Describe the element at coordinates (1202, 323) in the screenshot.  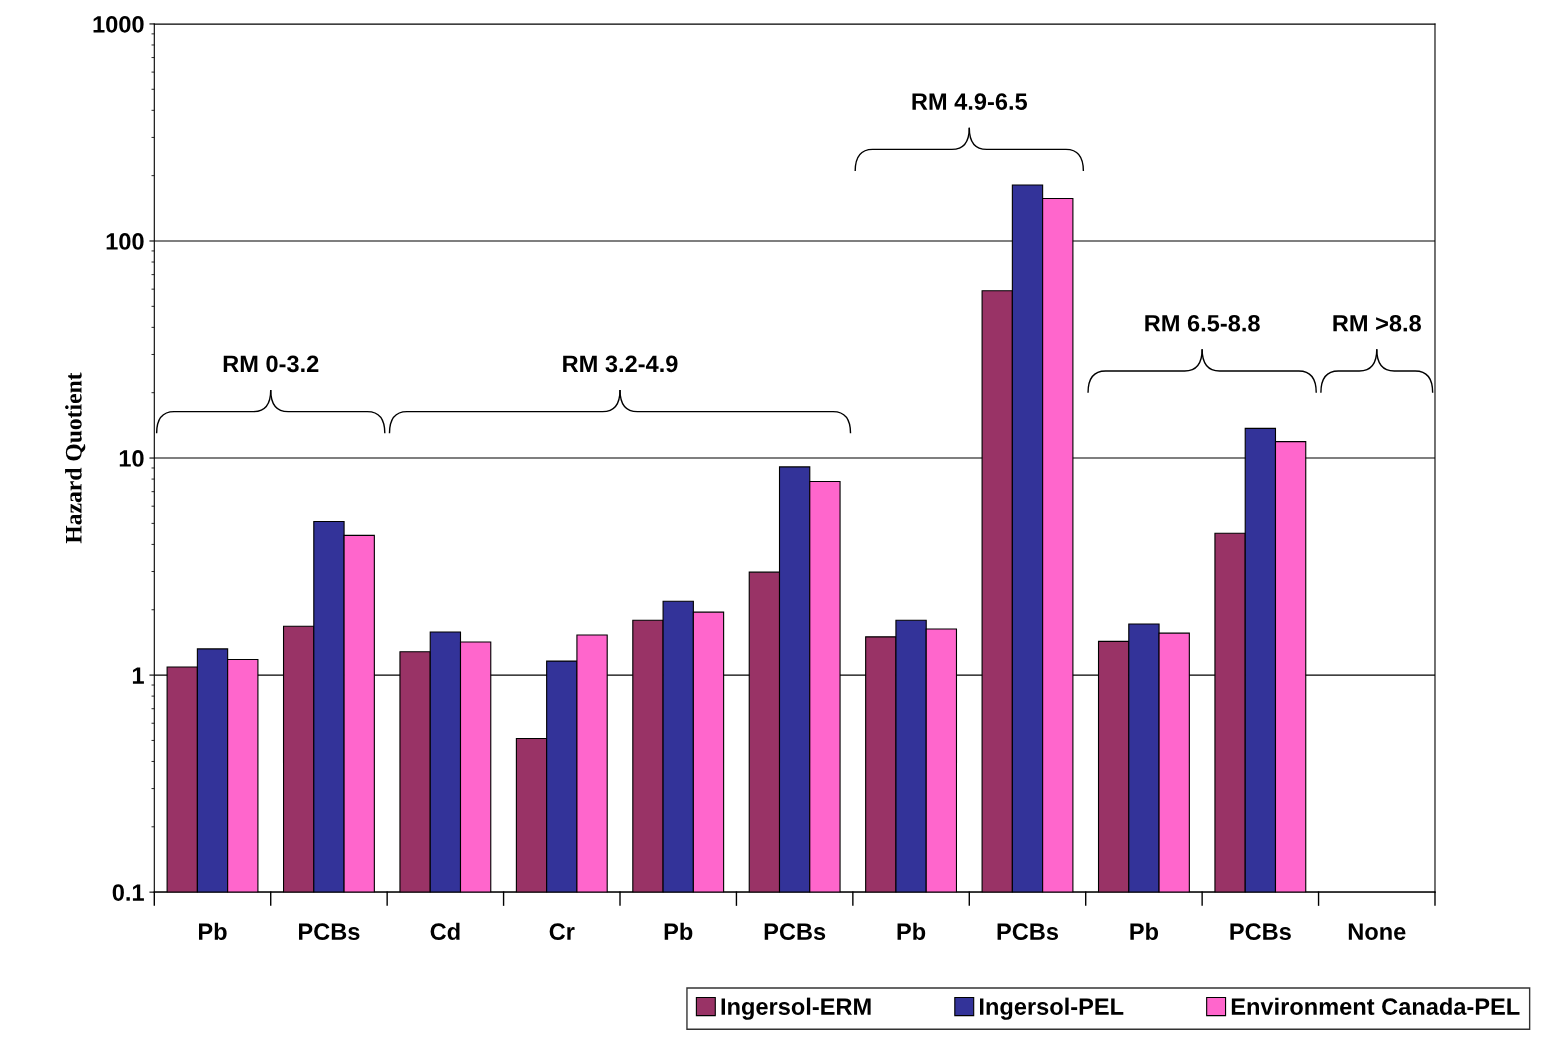
I see `annotation: RM 6.5-8.8` at that location.